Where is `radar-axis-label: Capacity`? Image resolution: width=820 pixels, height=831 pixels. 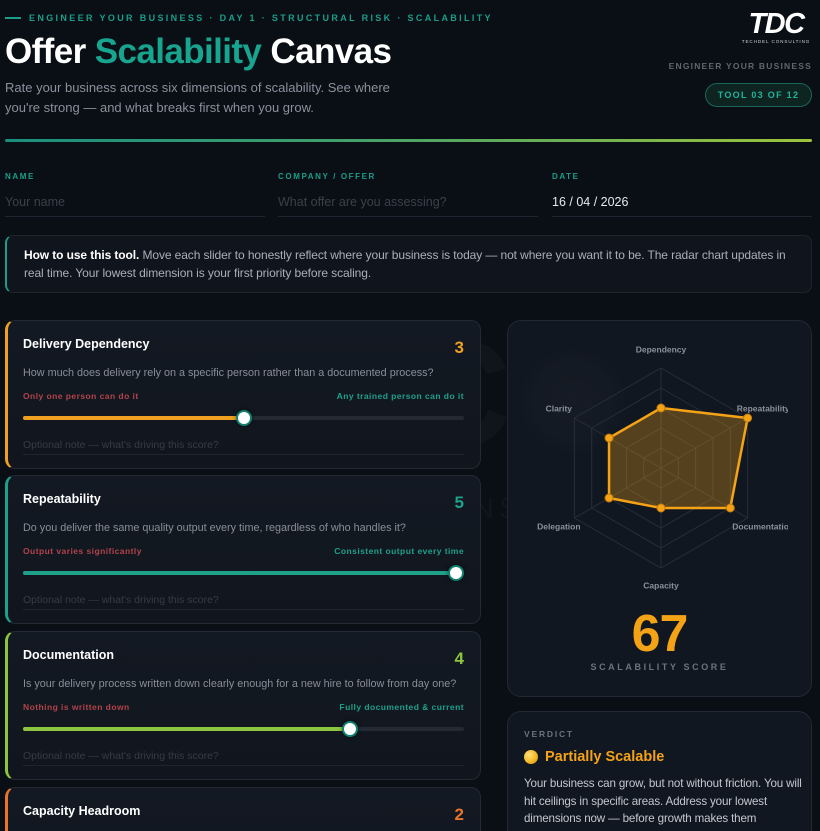
radar-axis-label: Capacity is located at coordinates (661, 585).